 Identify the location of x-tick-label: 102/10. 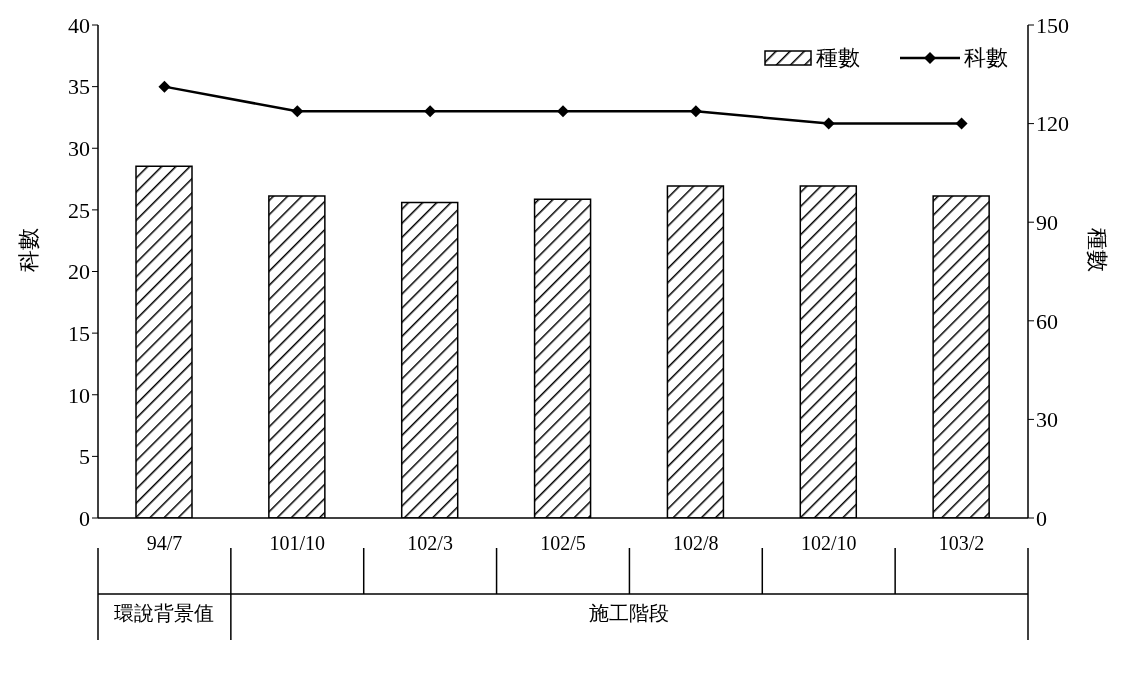
(828, 543).